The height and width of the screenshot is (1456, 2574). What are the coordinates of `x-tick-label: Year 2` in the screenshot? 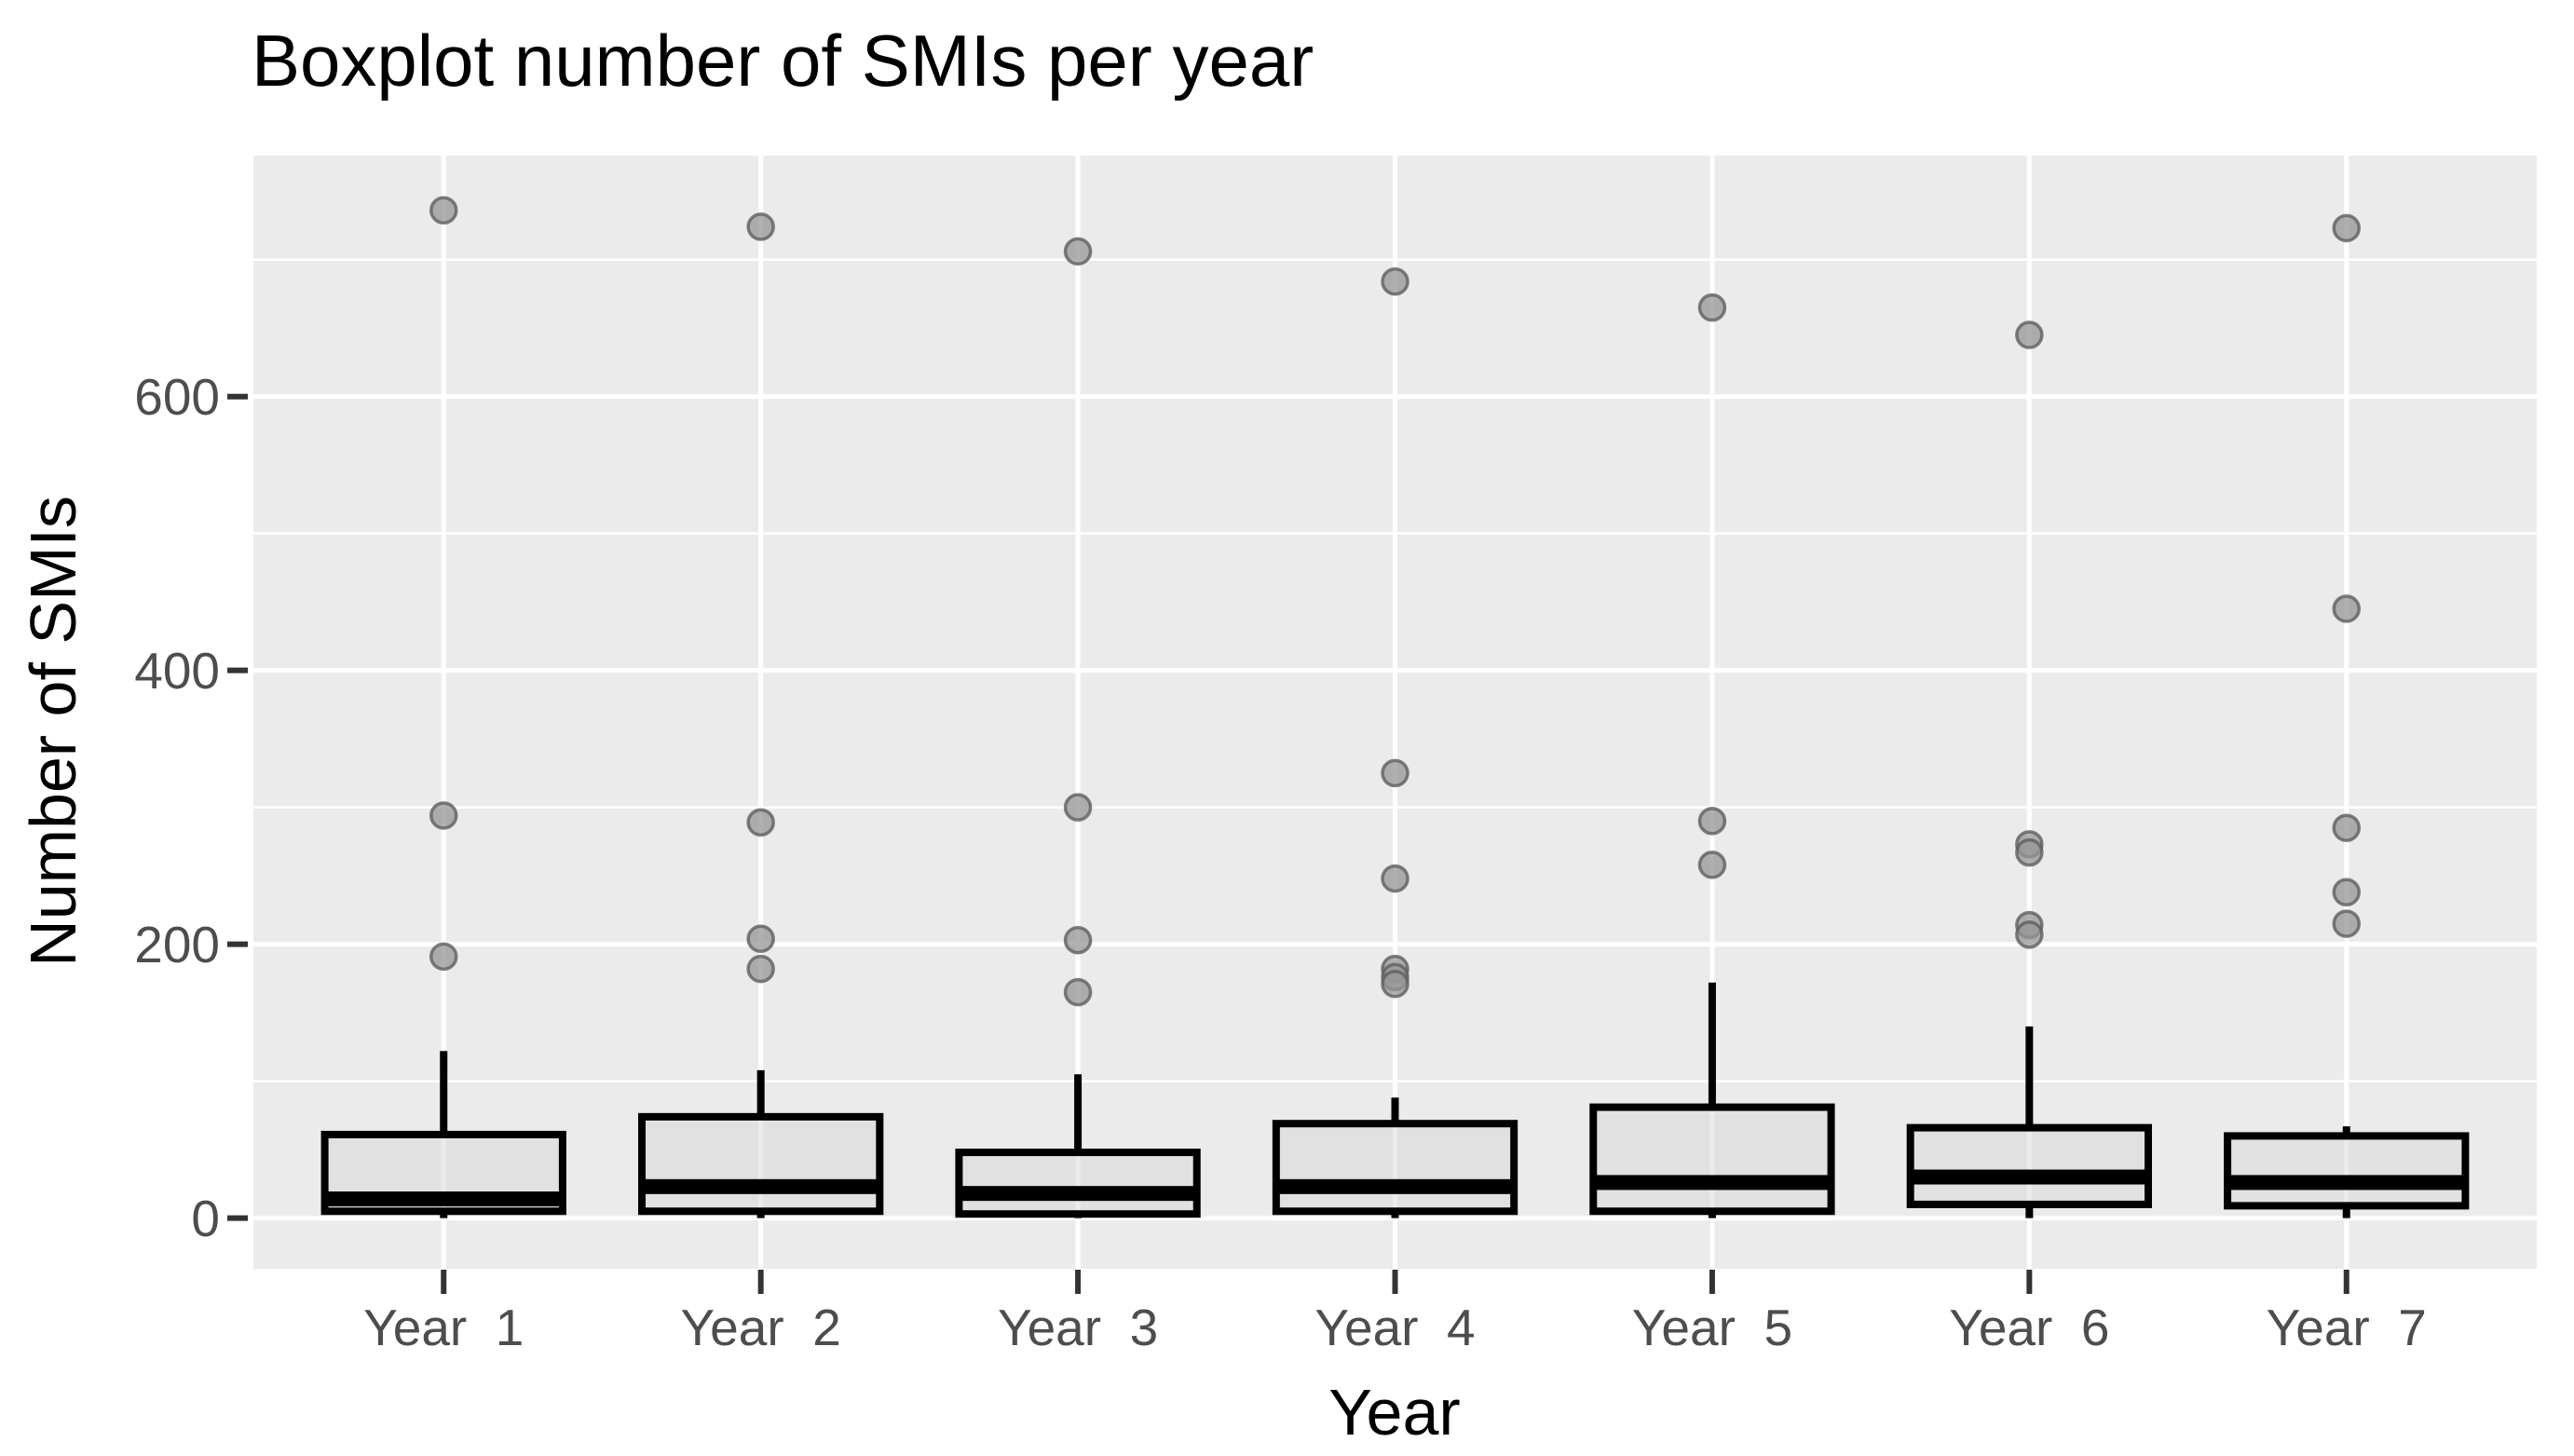 It's located at (760, 1327).